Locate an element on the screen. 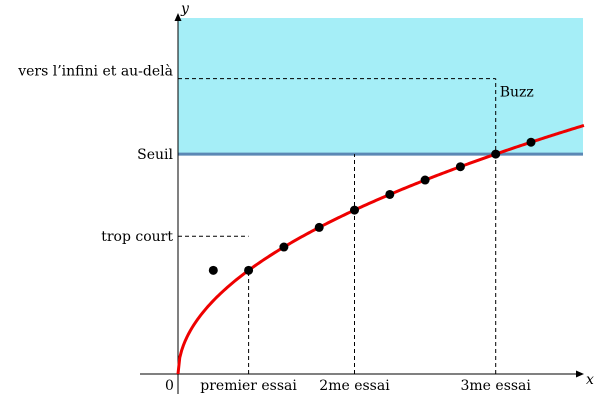  annotations: Buzz is located at coordinates (517, 93).